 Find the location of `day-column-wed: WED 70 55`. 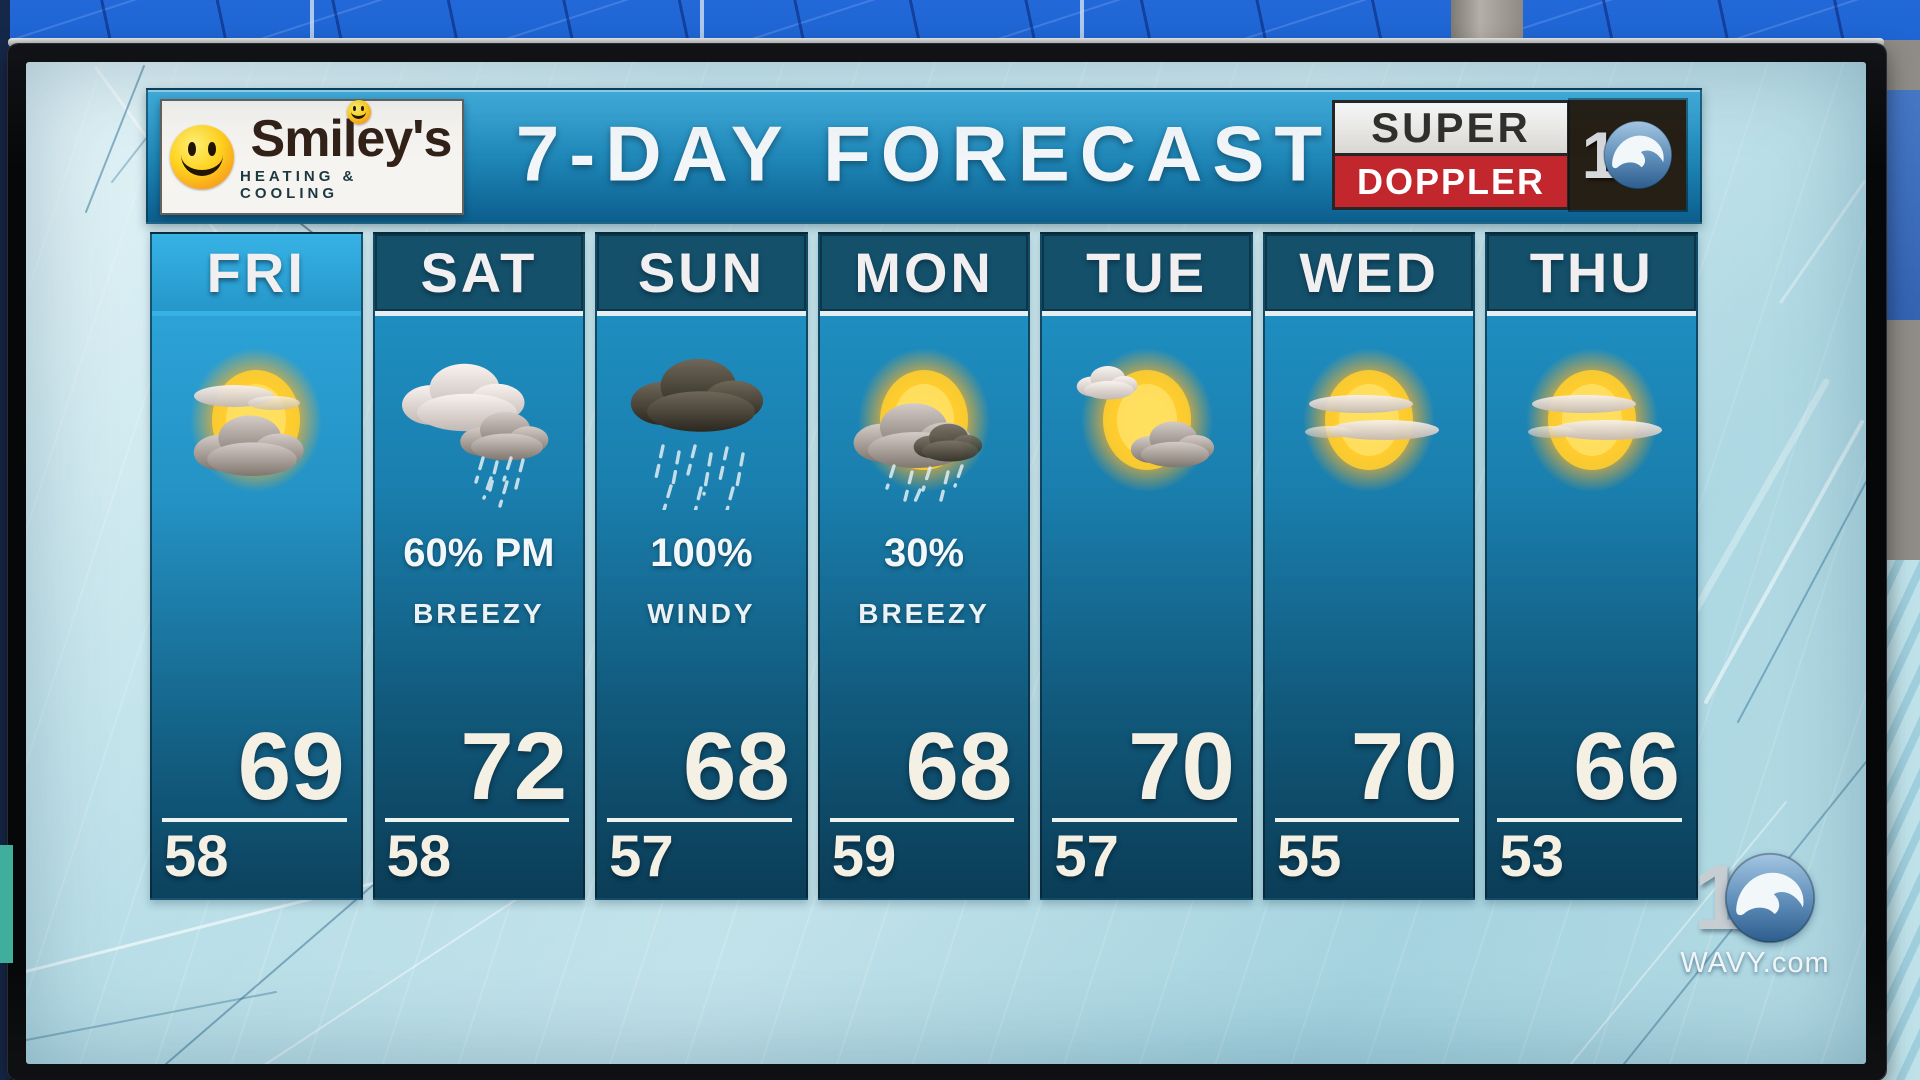

day-column-wed: WED 70 55 is located at coordinates (1369, 566).